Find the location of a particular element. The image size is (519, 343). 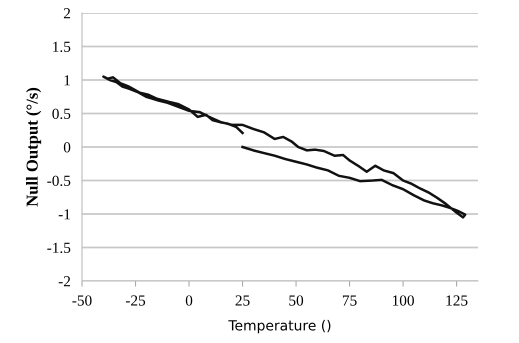

y-tick-label: 2 is located at coordinates (67, 13).